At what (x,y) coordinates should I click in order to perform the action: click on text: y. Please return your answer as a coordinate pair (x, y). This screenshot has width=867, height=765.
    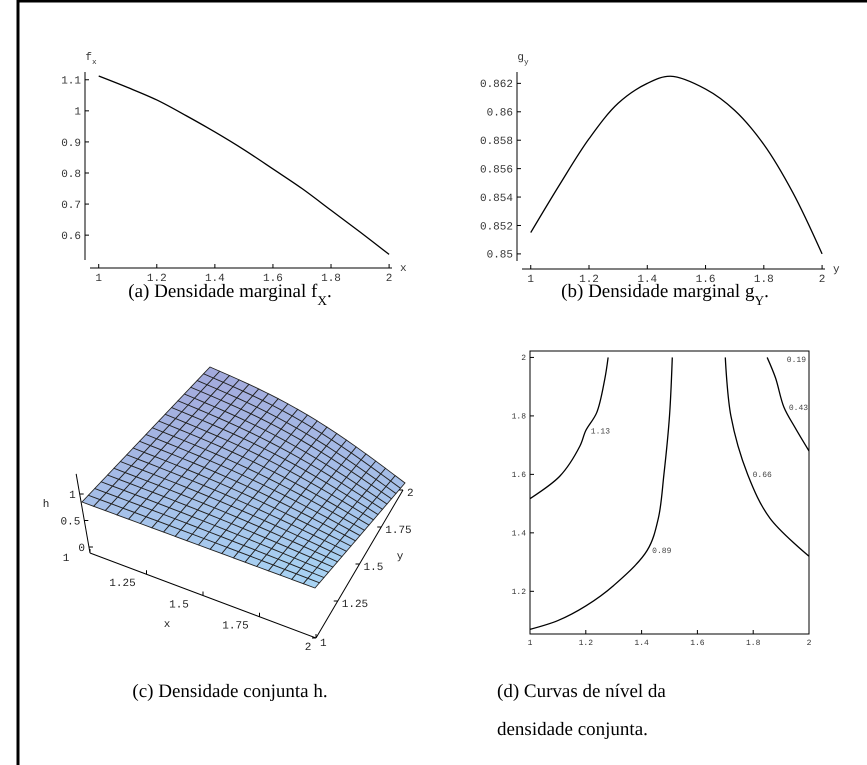
    Looking at the image, I should click on (400, 556).